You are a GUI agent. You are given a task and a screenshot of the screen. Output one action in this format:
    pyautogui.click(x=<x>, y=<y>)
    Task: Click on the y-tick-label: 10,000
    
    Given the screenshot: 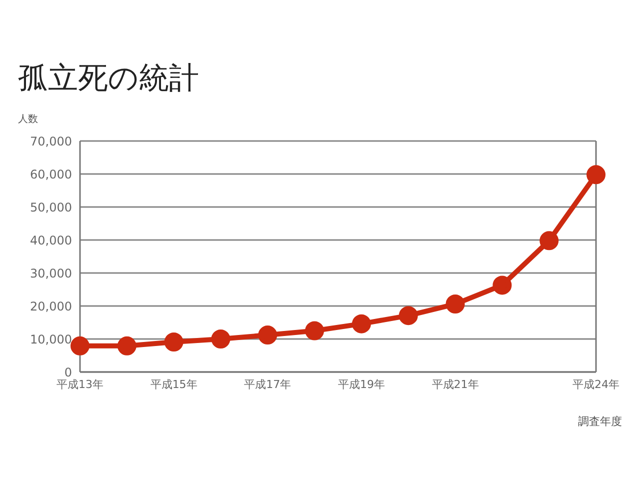 What is the action you would take?
    pyautogui.click(x=51, y=339)
    